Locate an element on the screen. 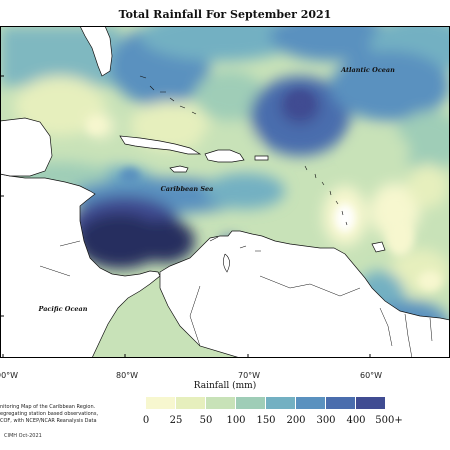 The image size is (450, 450). legend-label: 400 is located at coordinates (356, 420).